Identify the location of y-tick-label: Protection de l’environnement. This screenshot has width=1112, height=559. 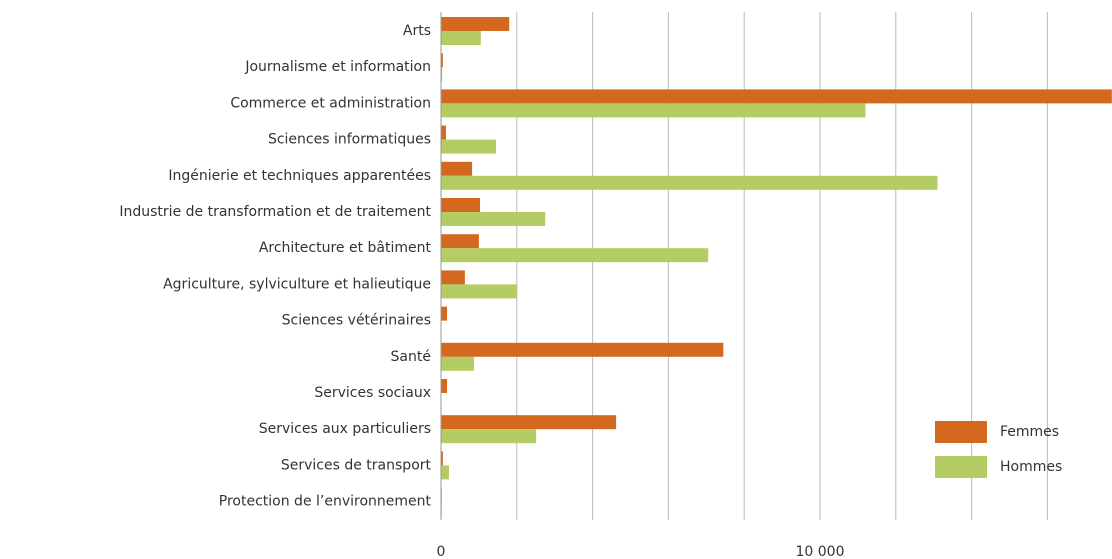
(325, 502).